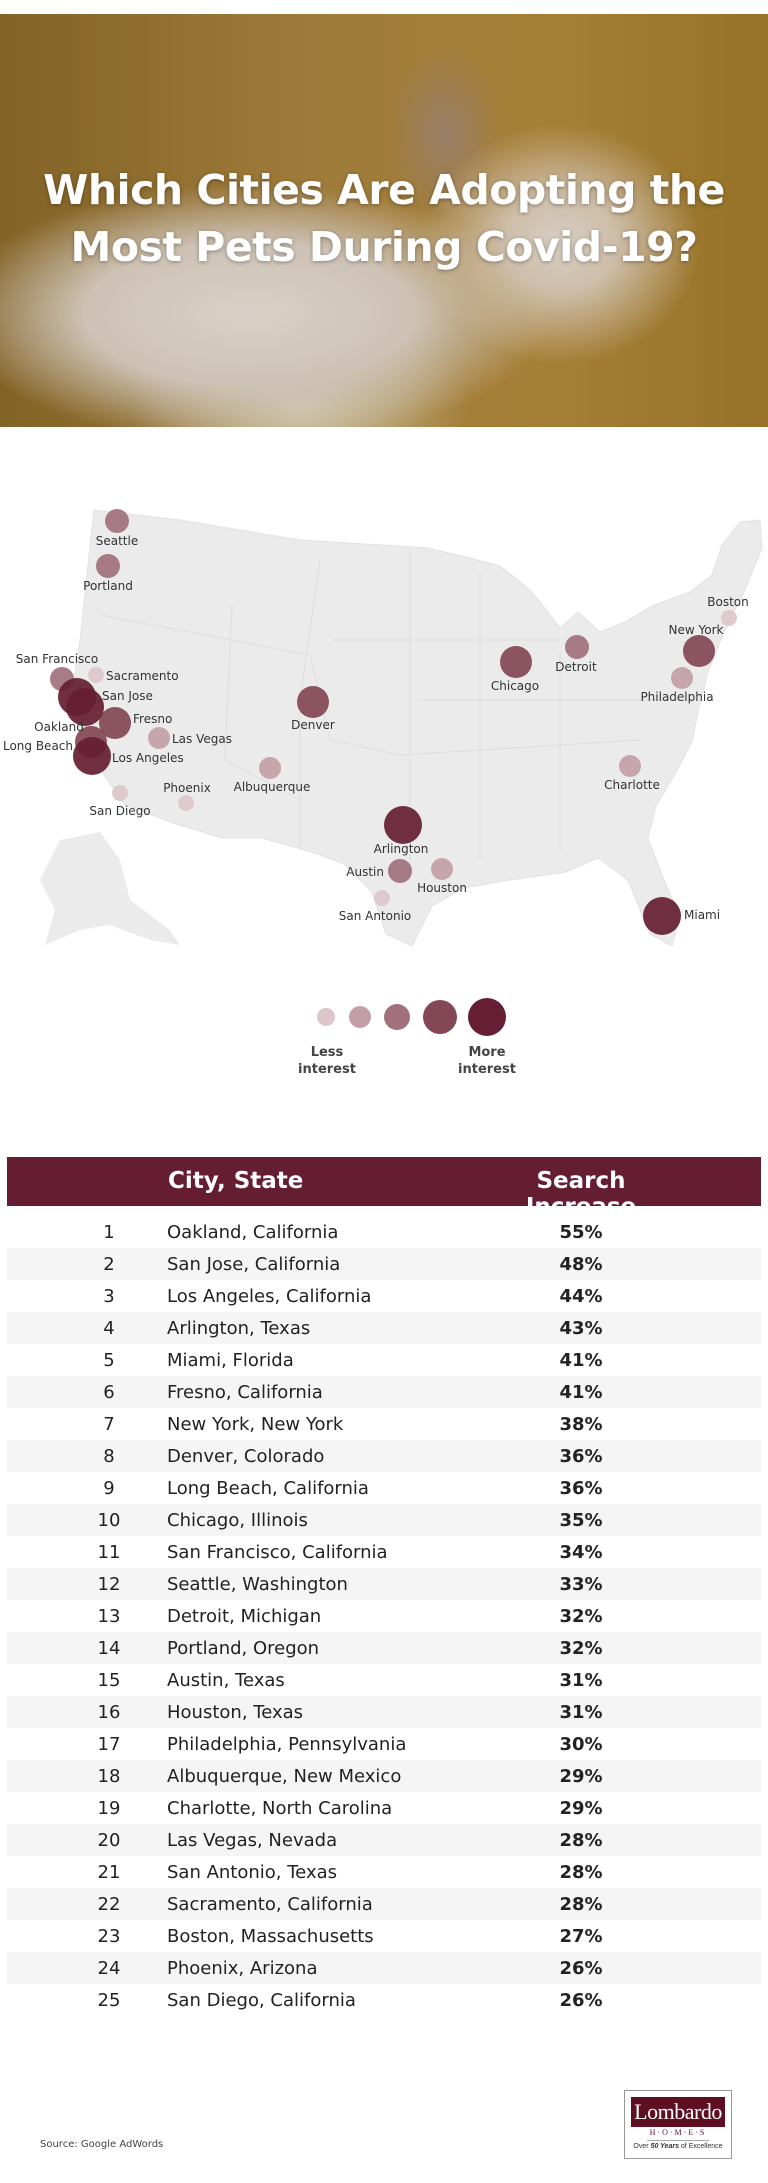 This screenshot has height=2183, width=768. I want to click on table-row: 11 San Francisco, California 34%, so click(384, 1552).